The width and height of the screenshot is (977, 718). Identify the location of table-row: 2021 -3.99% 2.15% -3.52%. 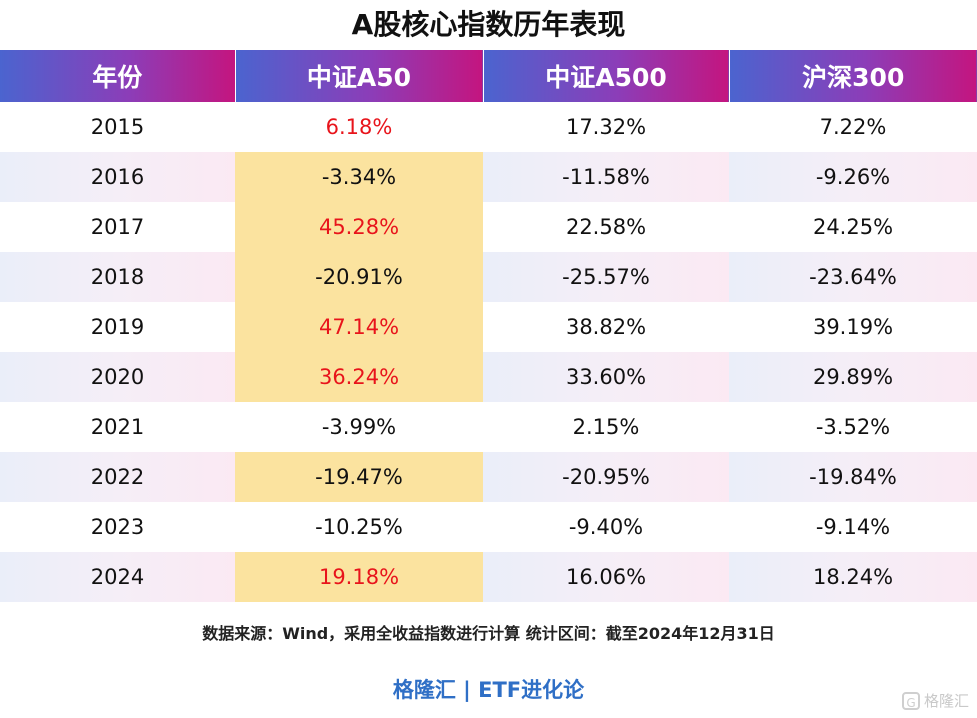
(488, 427).